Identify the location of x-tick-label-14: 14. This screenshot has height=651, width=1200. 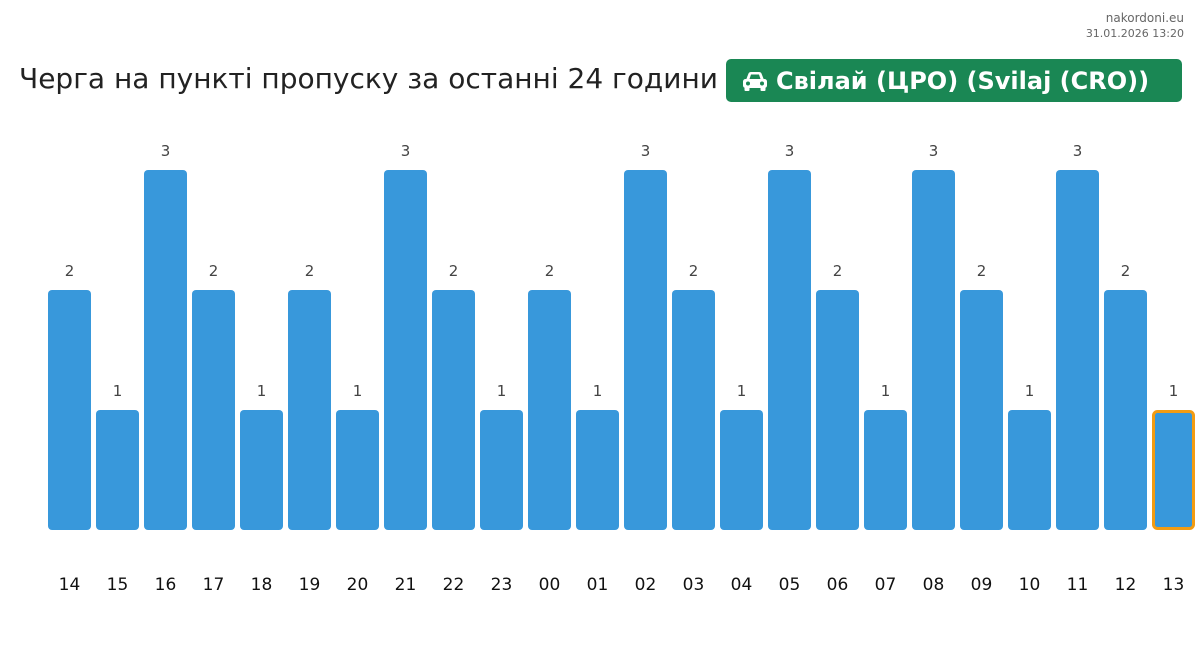
(70, 585).